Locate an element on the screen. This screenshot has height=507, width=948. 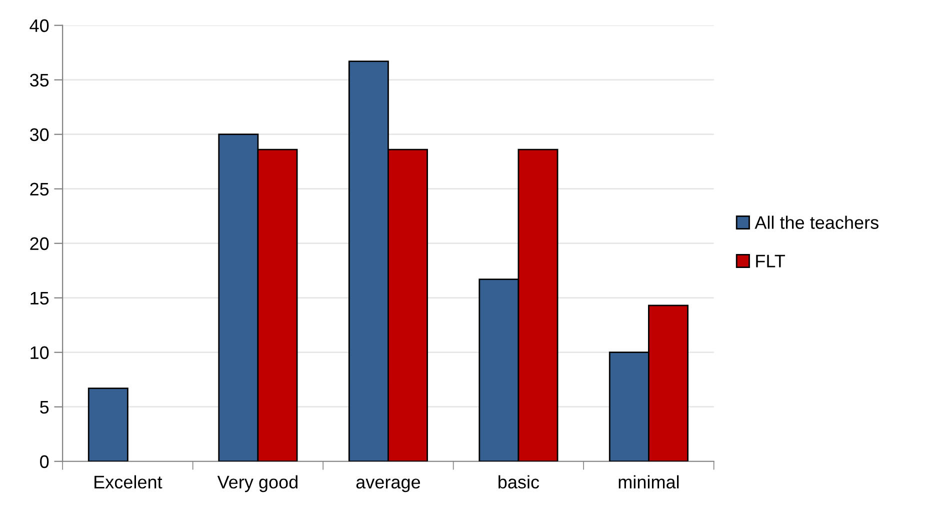
bar is located at coordinates (108, 425).